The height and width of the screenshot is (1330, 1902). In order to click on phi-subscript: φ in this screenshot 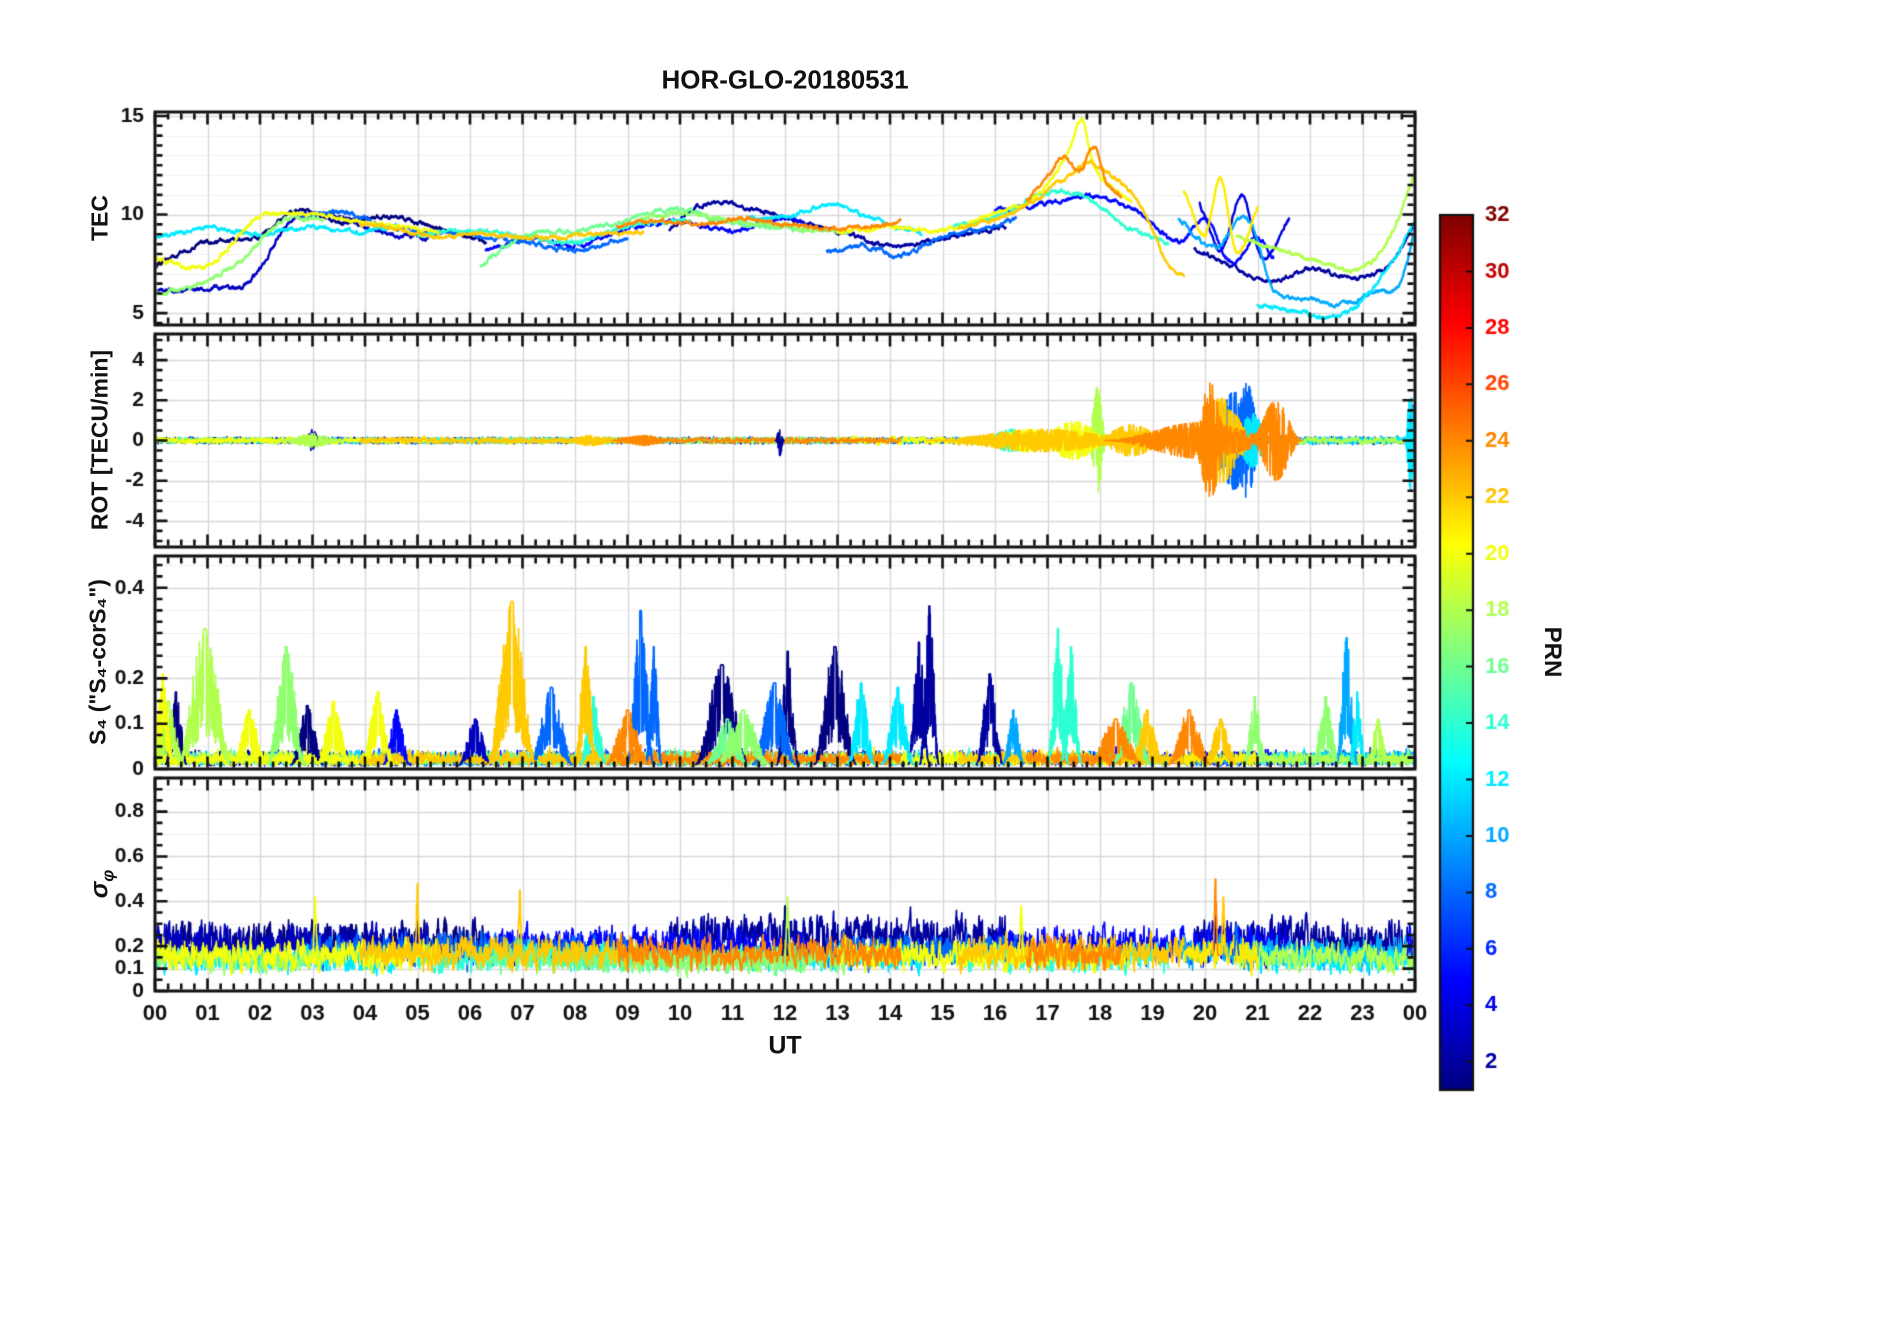, I will do `click(108, 875)`.